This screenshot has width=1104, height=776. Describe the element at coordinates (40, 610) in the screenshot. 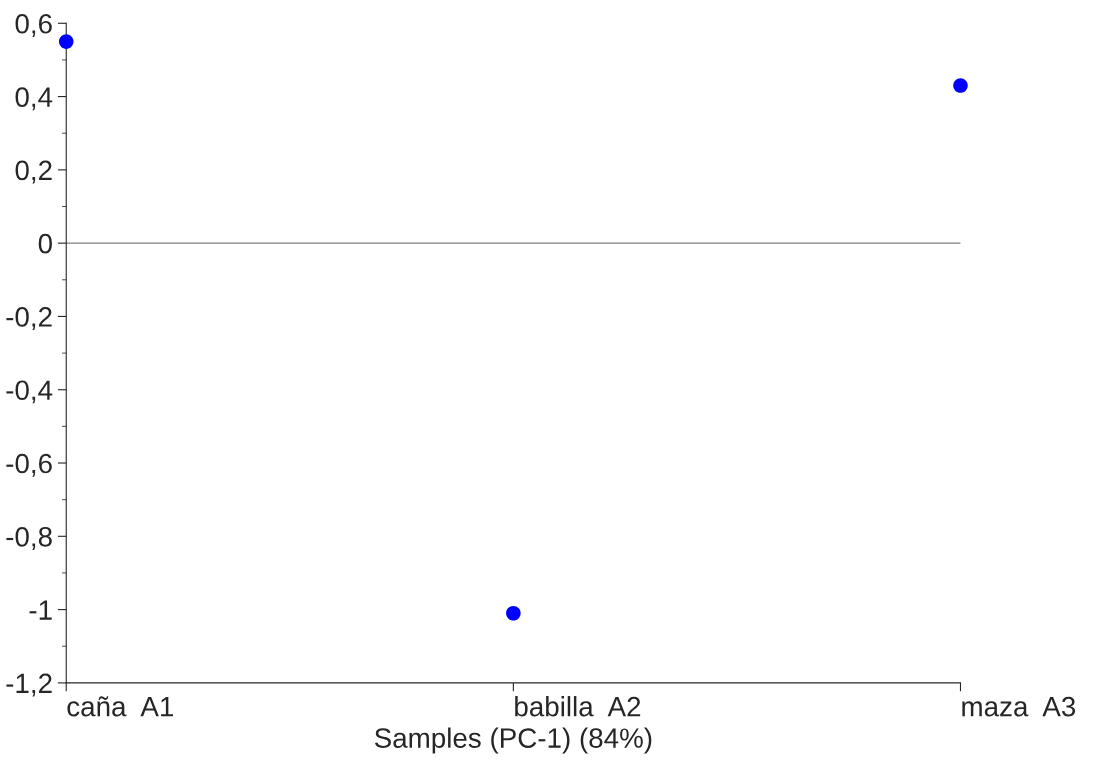

I see `y-tick-label: -1` at that location.